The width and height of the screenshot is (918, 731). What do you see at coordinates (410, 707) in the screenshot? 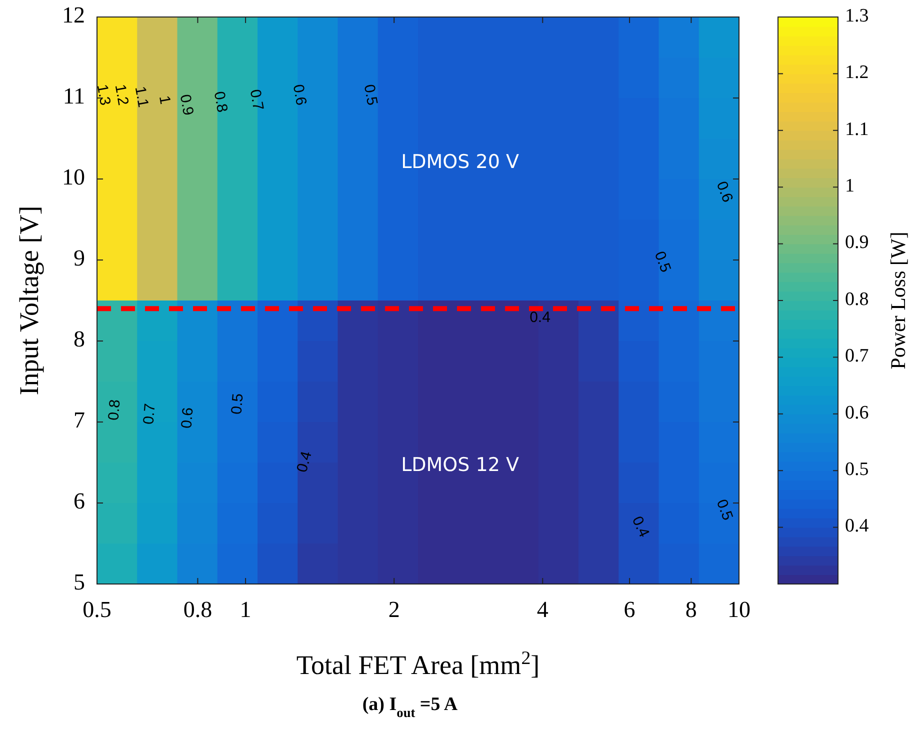
I see `text: (a) I$_{out}$ =5 A` at bounding box center [410, 707].